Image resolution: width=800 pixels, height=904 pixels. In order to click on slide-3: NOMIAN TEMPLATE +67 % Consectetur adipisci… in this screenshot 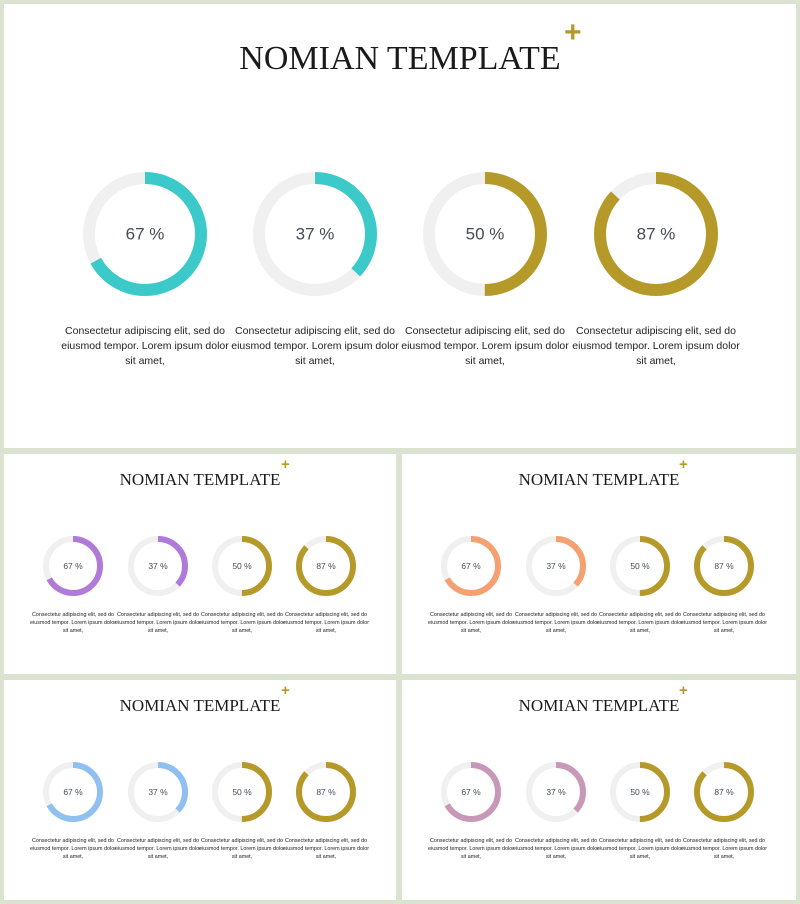, I will do `click(599, 564)`.